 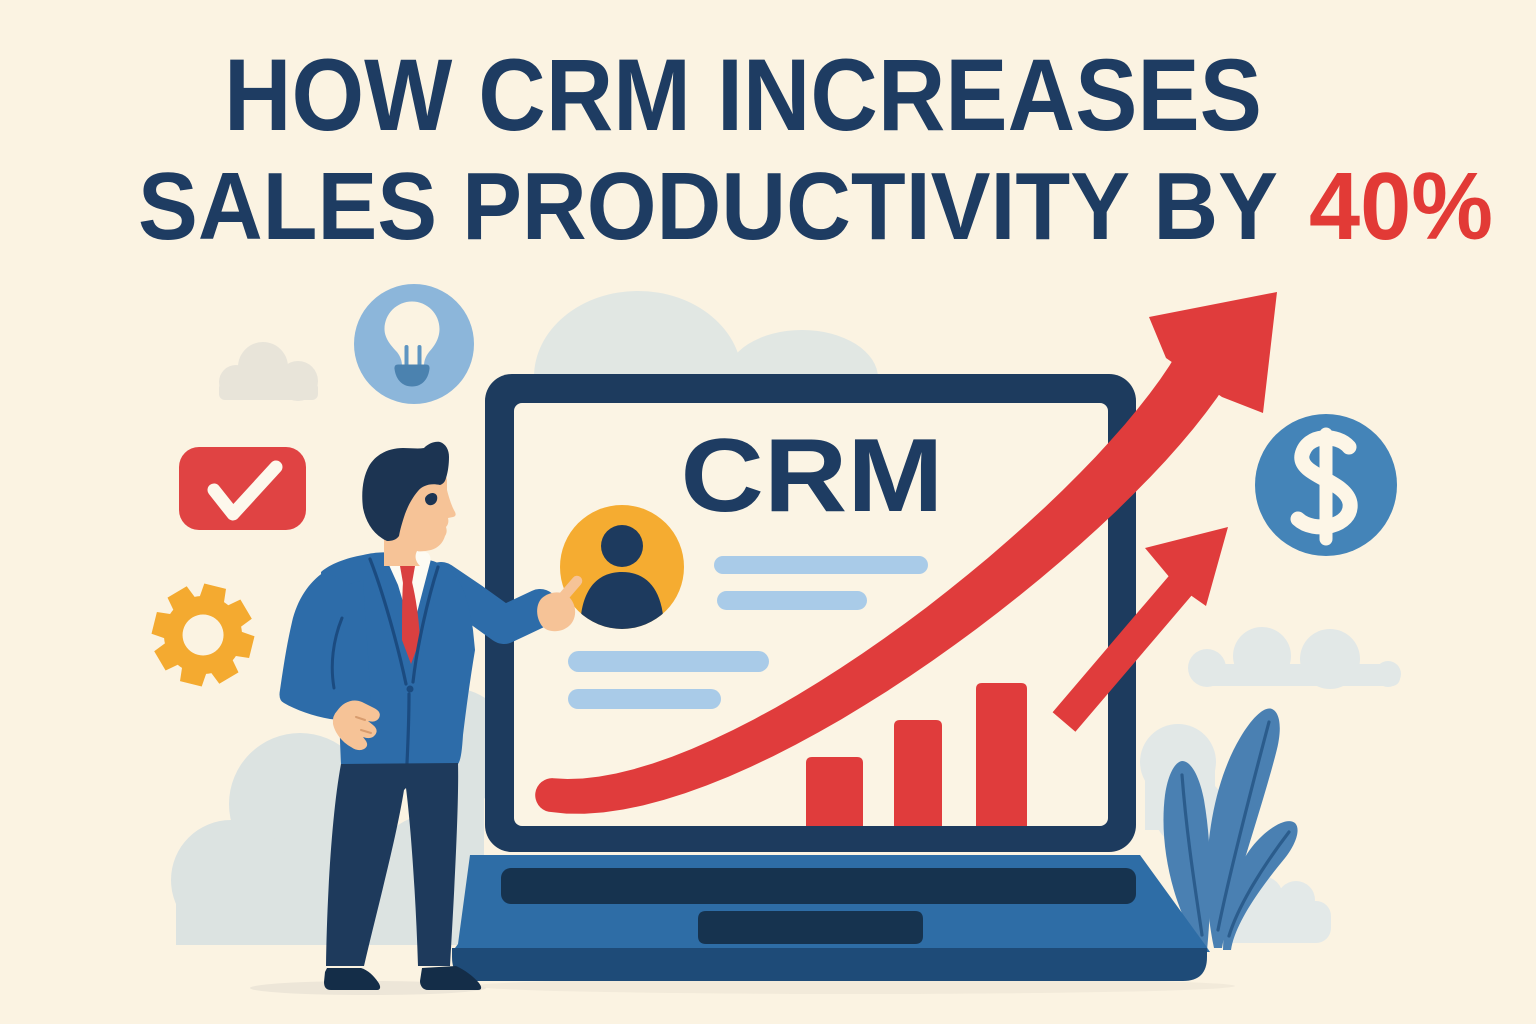 What do you see at coordinates (1401, 206) in the screenshot?
I see `svg-text: 40%` at bounding box center [1401, 206].